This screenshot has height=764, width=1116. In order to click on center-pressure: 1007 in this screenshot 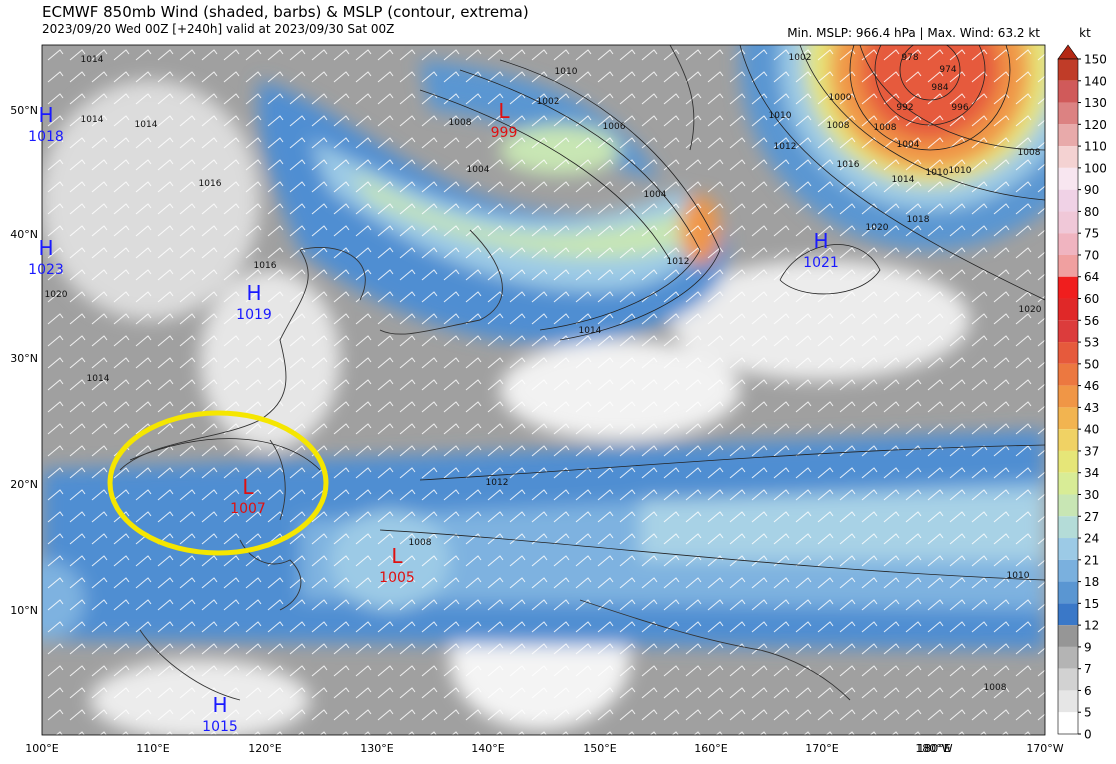, I will do `click(248, 509)`.